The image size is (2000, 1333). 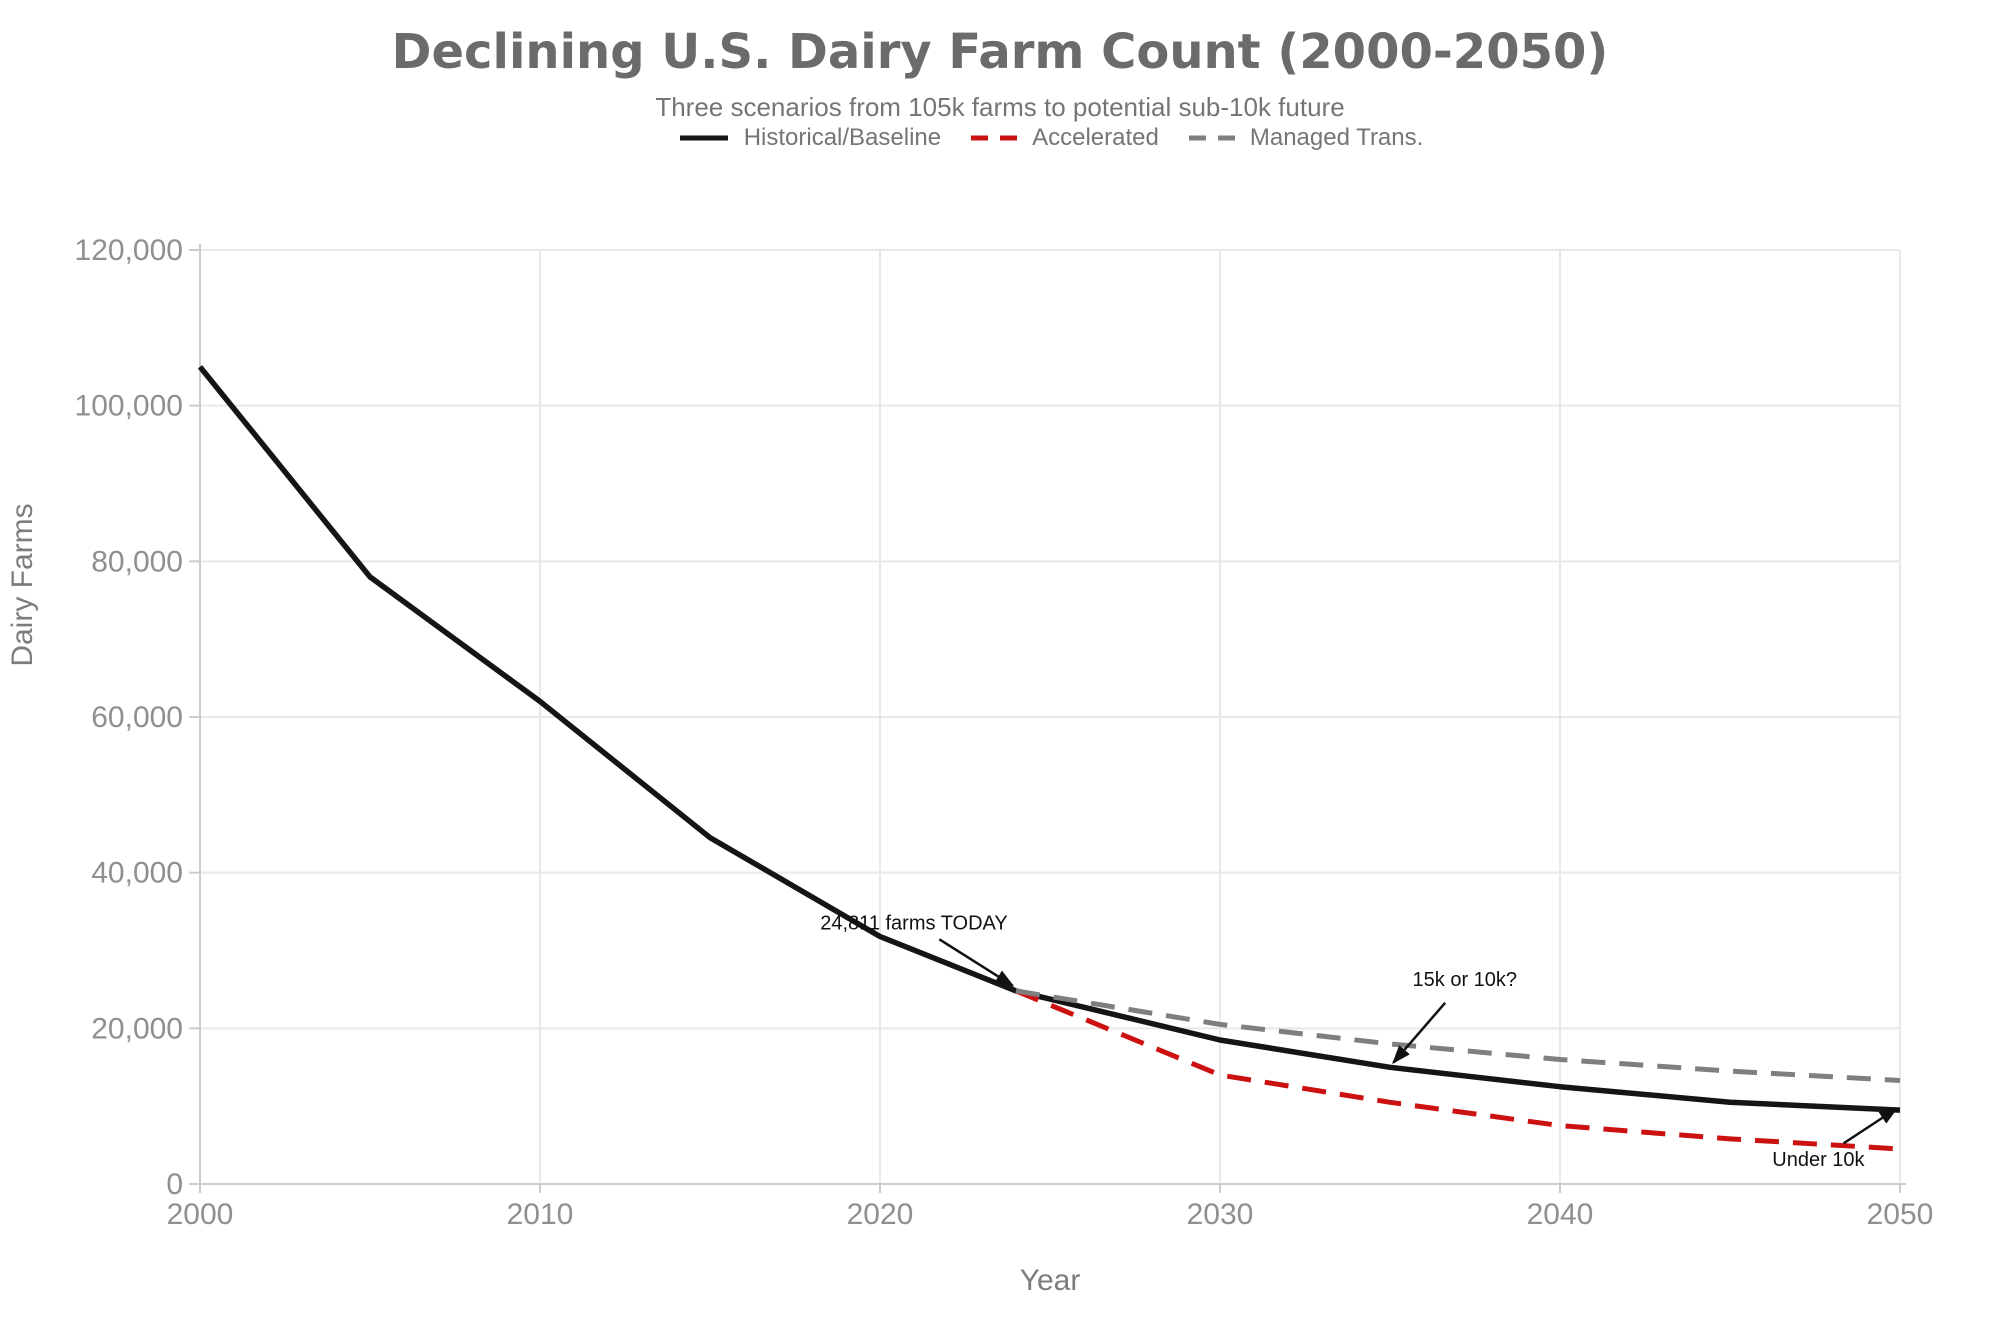 I want to click on x-tick-label-2040: 2040, so click(x=1560, y=1214).